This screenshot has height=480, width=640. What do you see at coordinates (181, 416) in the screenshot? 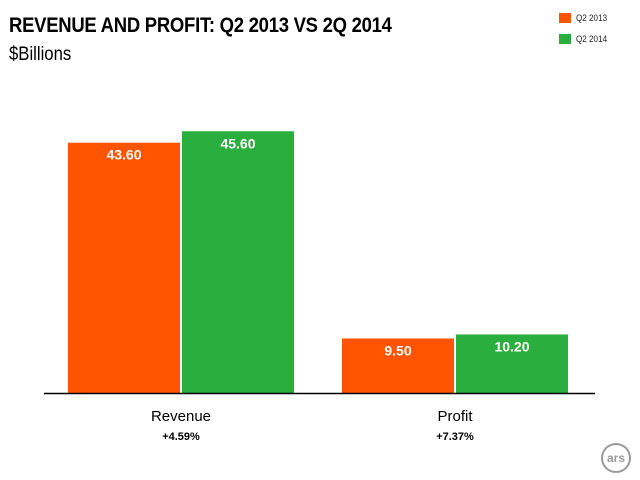
I see `category-label-revenue: Revenue` at bounding box center [181, 416].